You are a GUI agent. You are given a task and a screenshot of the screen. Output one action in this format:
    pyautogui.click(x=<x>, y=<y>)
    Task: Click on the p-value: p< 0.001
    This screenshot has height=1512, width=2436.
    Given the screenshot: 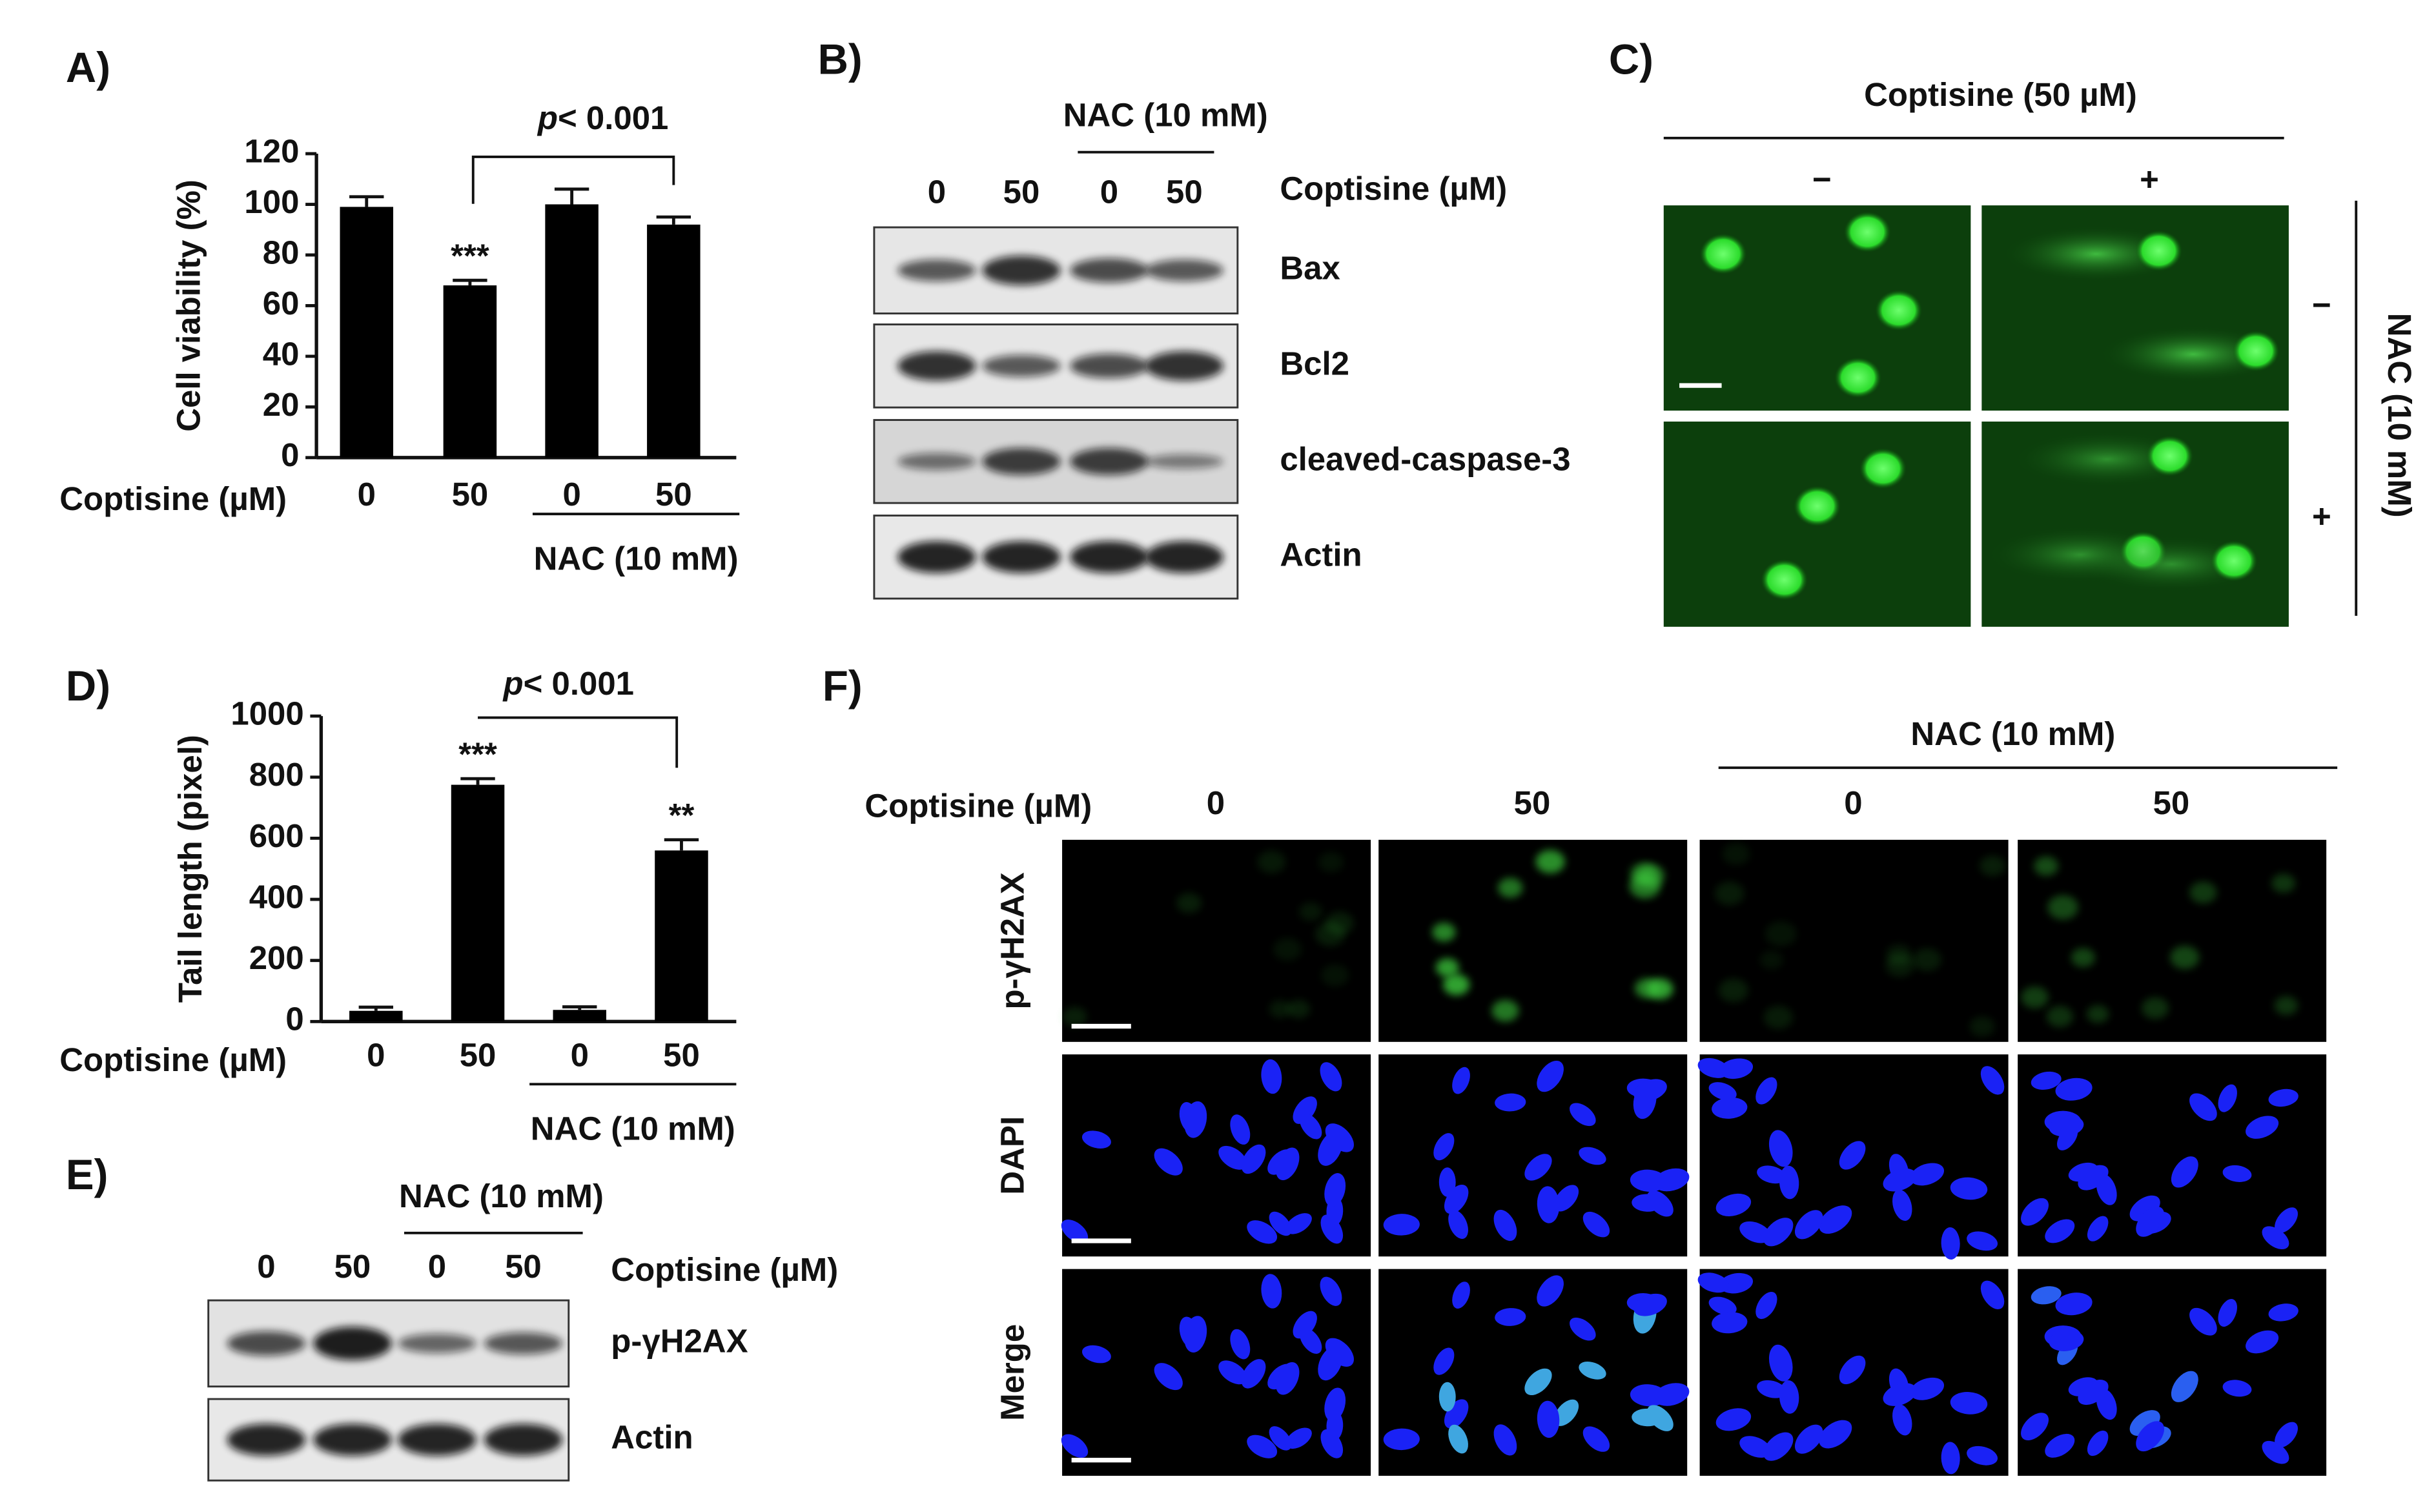 What is the action you would take?
    pyautogui.click(x=569, y=683)
    